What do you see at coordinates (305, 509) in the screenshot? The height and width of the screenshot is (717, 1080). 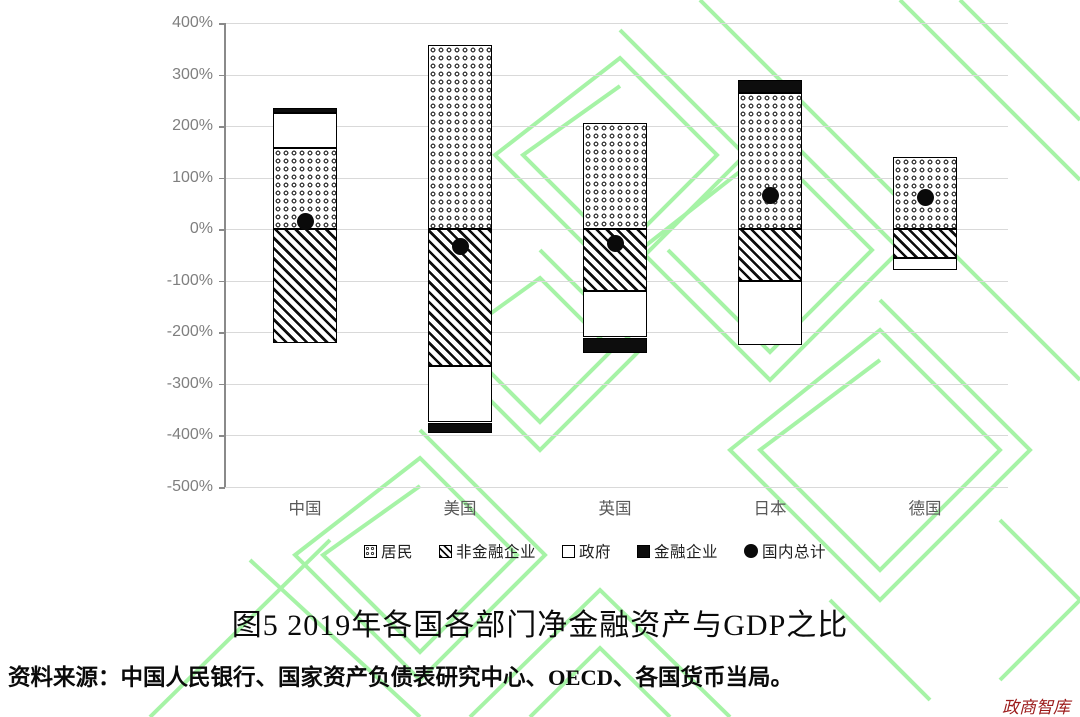 I see `x-category-label: 中国` at bounding box center [305, 509].